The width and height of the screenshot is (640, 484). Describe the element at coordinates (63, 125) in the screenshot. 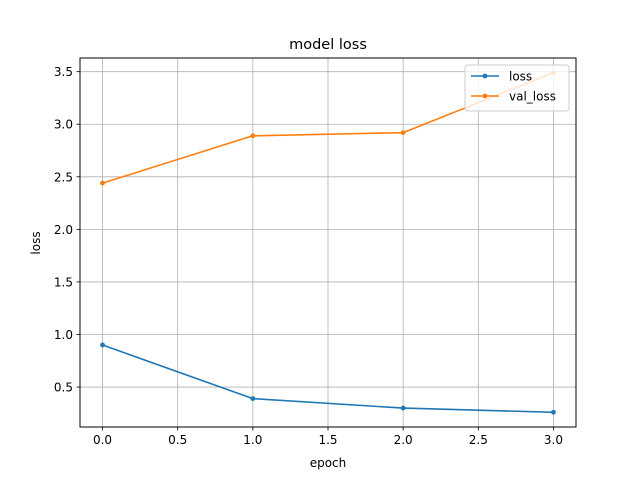

I see `y-tick-label: 3.0` at that location.